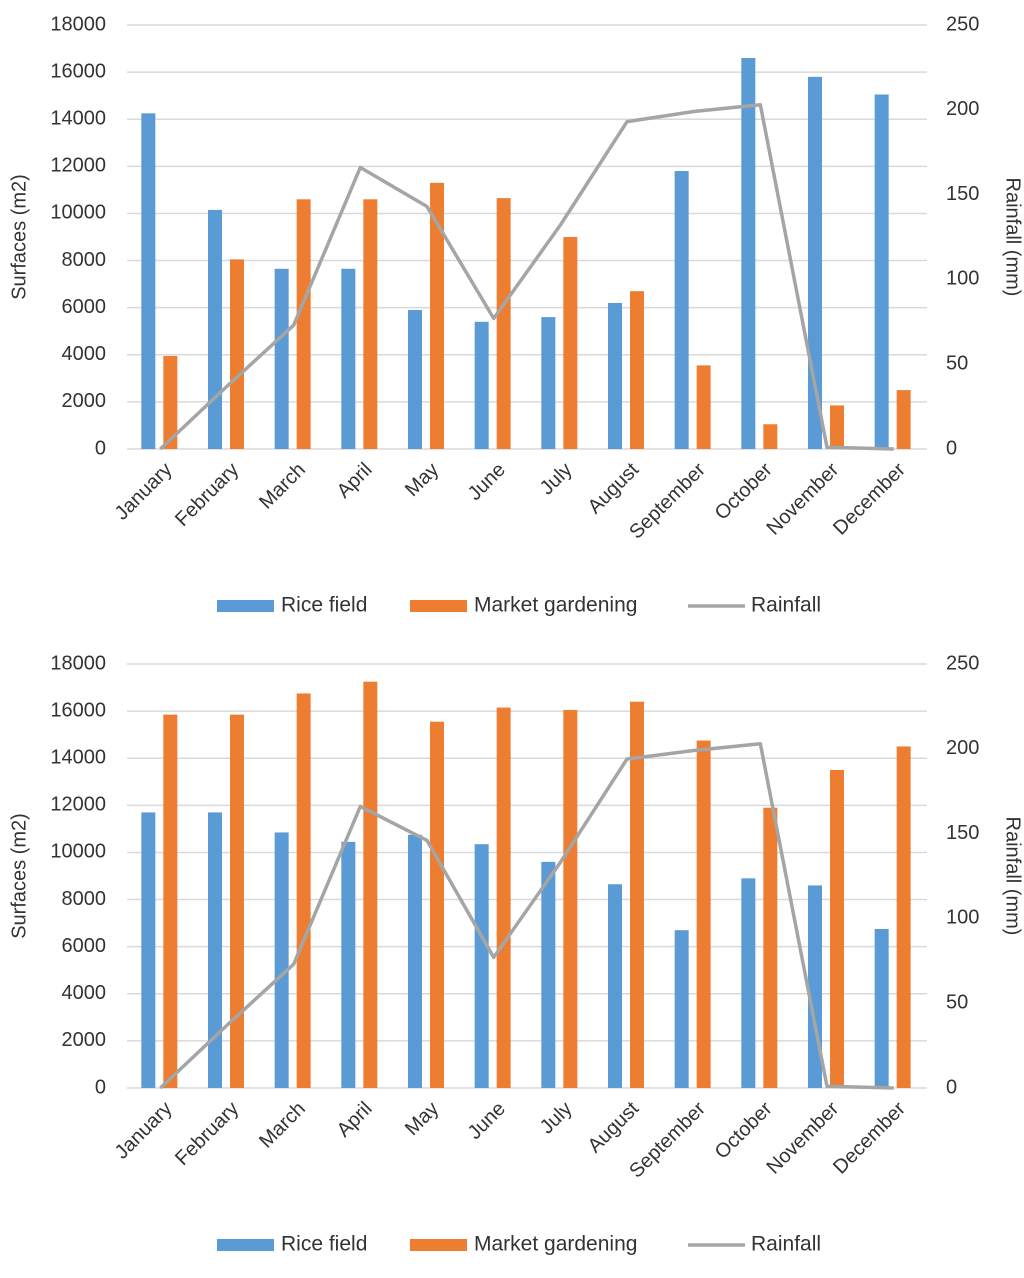  What do you see at coordinates (962, 918) in the screenshot?
I see `y2-tick-label: 100` at bounding box center [962, 918].